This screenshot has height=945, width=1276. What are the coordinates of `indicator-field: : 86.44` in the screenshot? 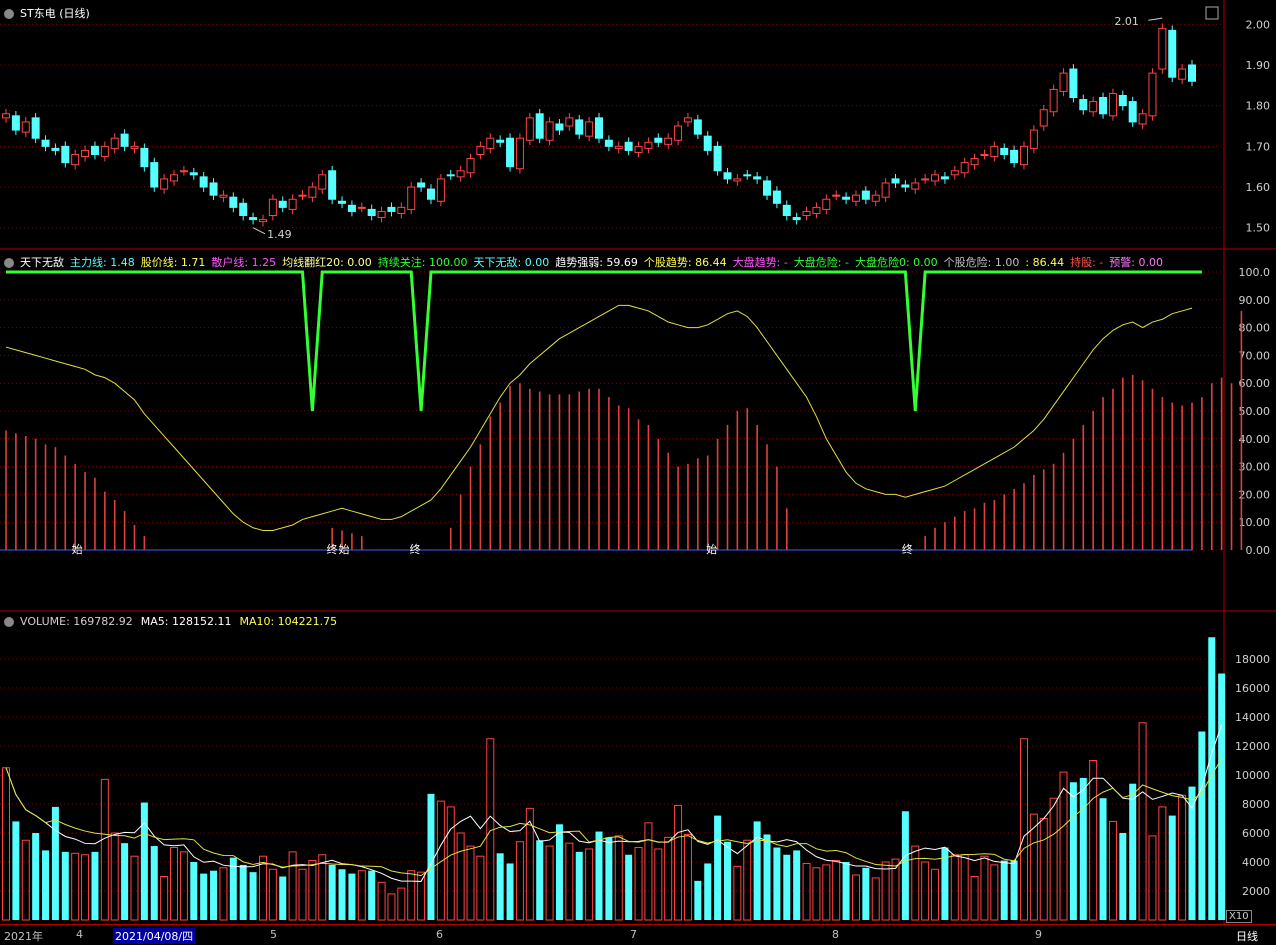 It's located at (1045, 262).